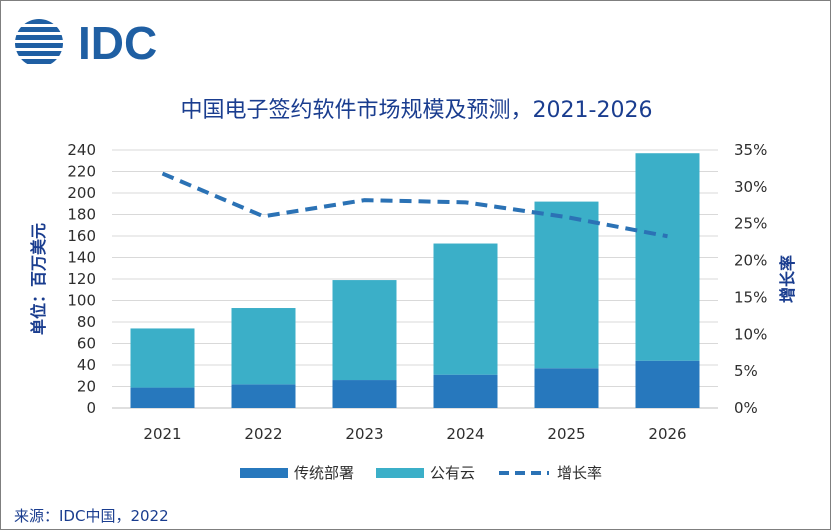  Describe the element at coordinates (750, 261) in the screenshot. I see `y-right-tick-label: 20%` at that location.